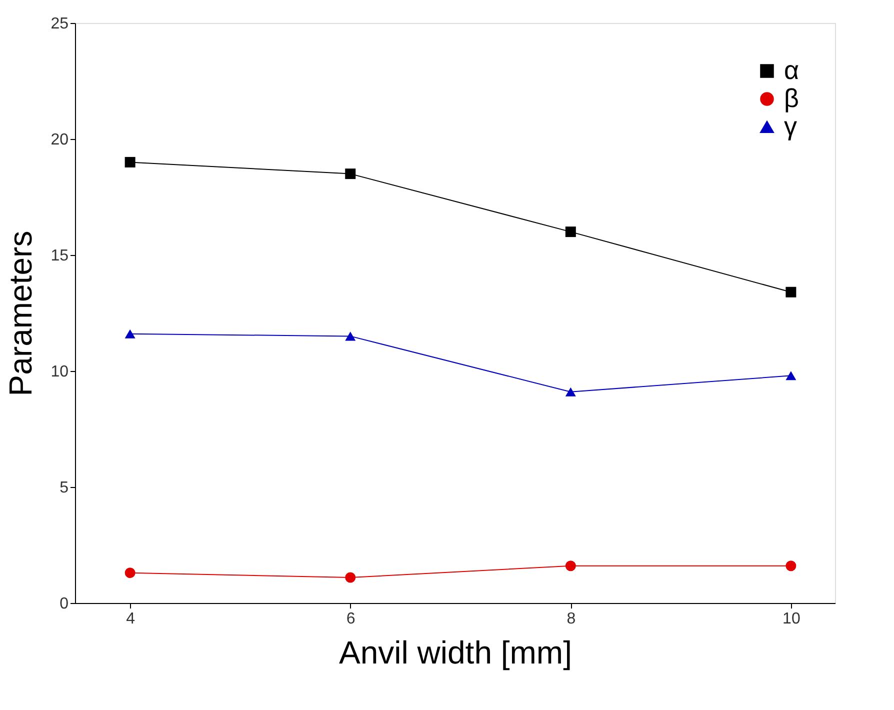 The height and width of the screenshot is (710, 894). I want to click on y-tick-label: 10, so click(59, 372).